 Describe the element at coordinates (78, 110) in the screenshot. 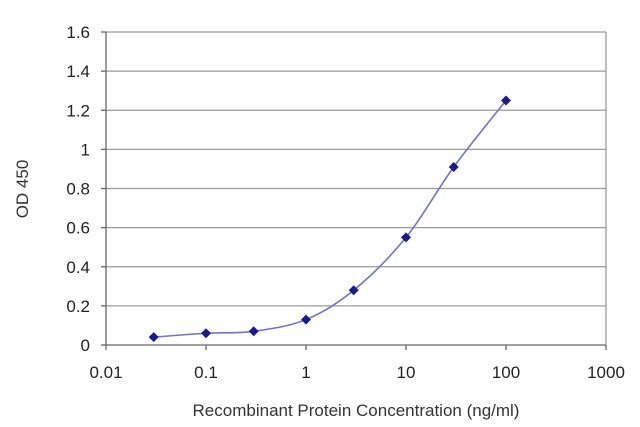

I see `y-tick-label: 1.2` at that location.